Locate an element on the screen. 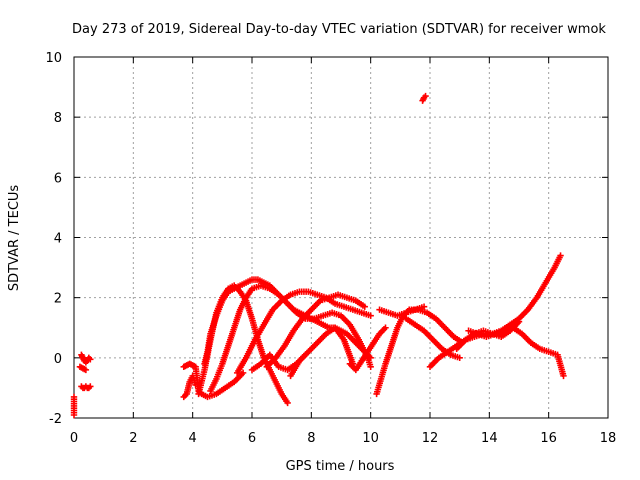 The width and height of the screenshot is (640, 480). x-tick-label: 4 is located at coordinates (193, 438).